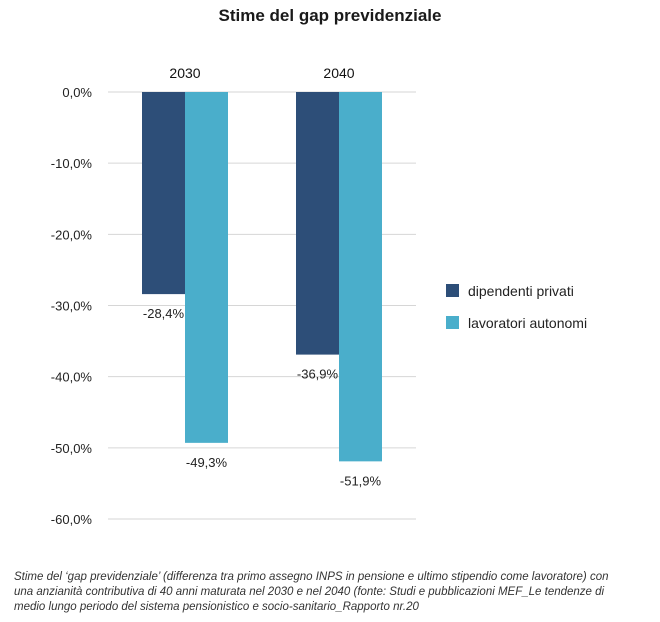 This screenshot has width=660, height=622. What do you see at coordinates (338, 73) in the screenshot?
I see `category-label: 2040` at bounding box center [338, 73].